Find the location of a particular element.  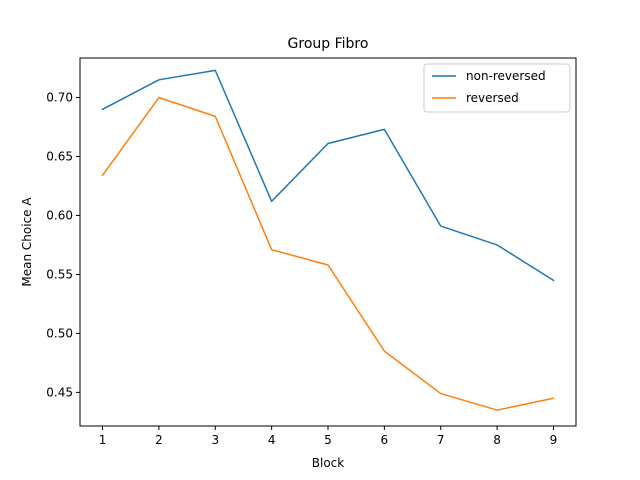

chart-title: Group Fibro is located at coordinates (328, 44).